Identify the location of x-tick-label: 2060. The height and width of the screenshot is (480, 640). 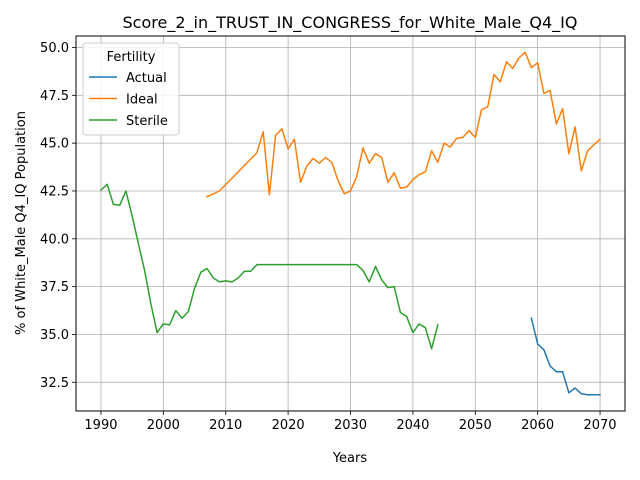
(537, 425).